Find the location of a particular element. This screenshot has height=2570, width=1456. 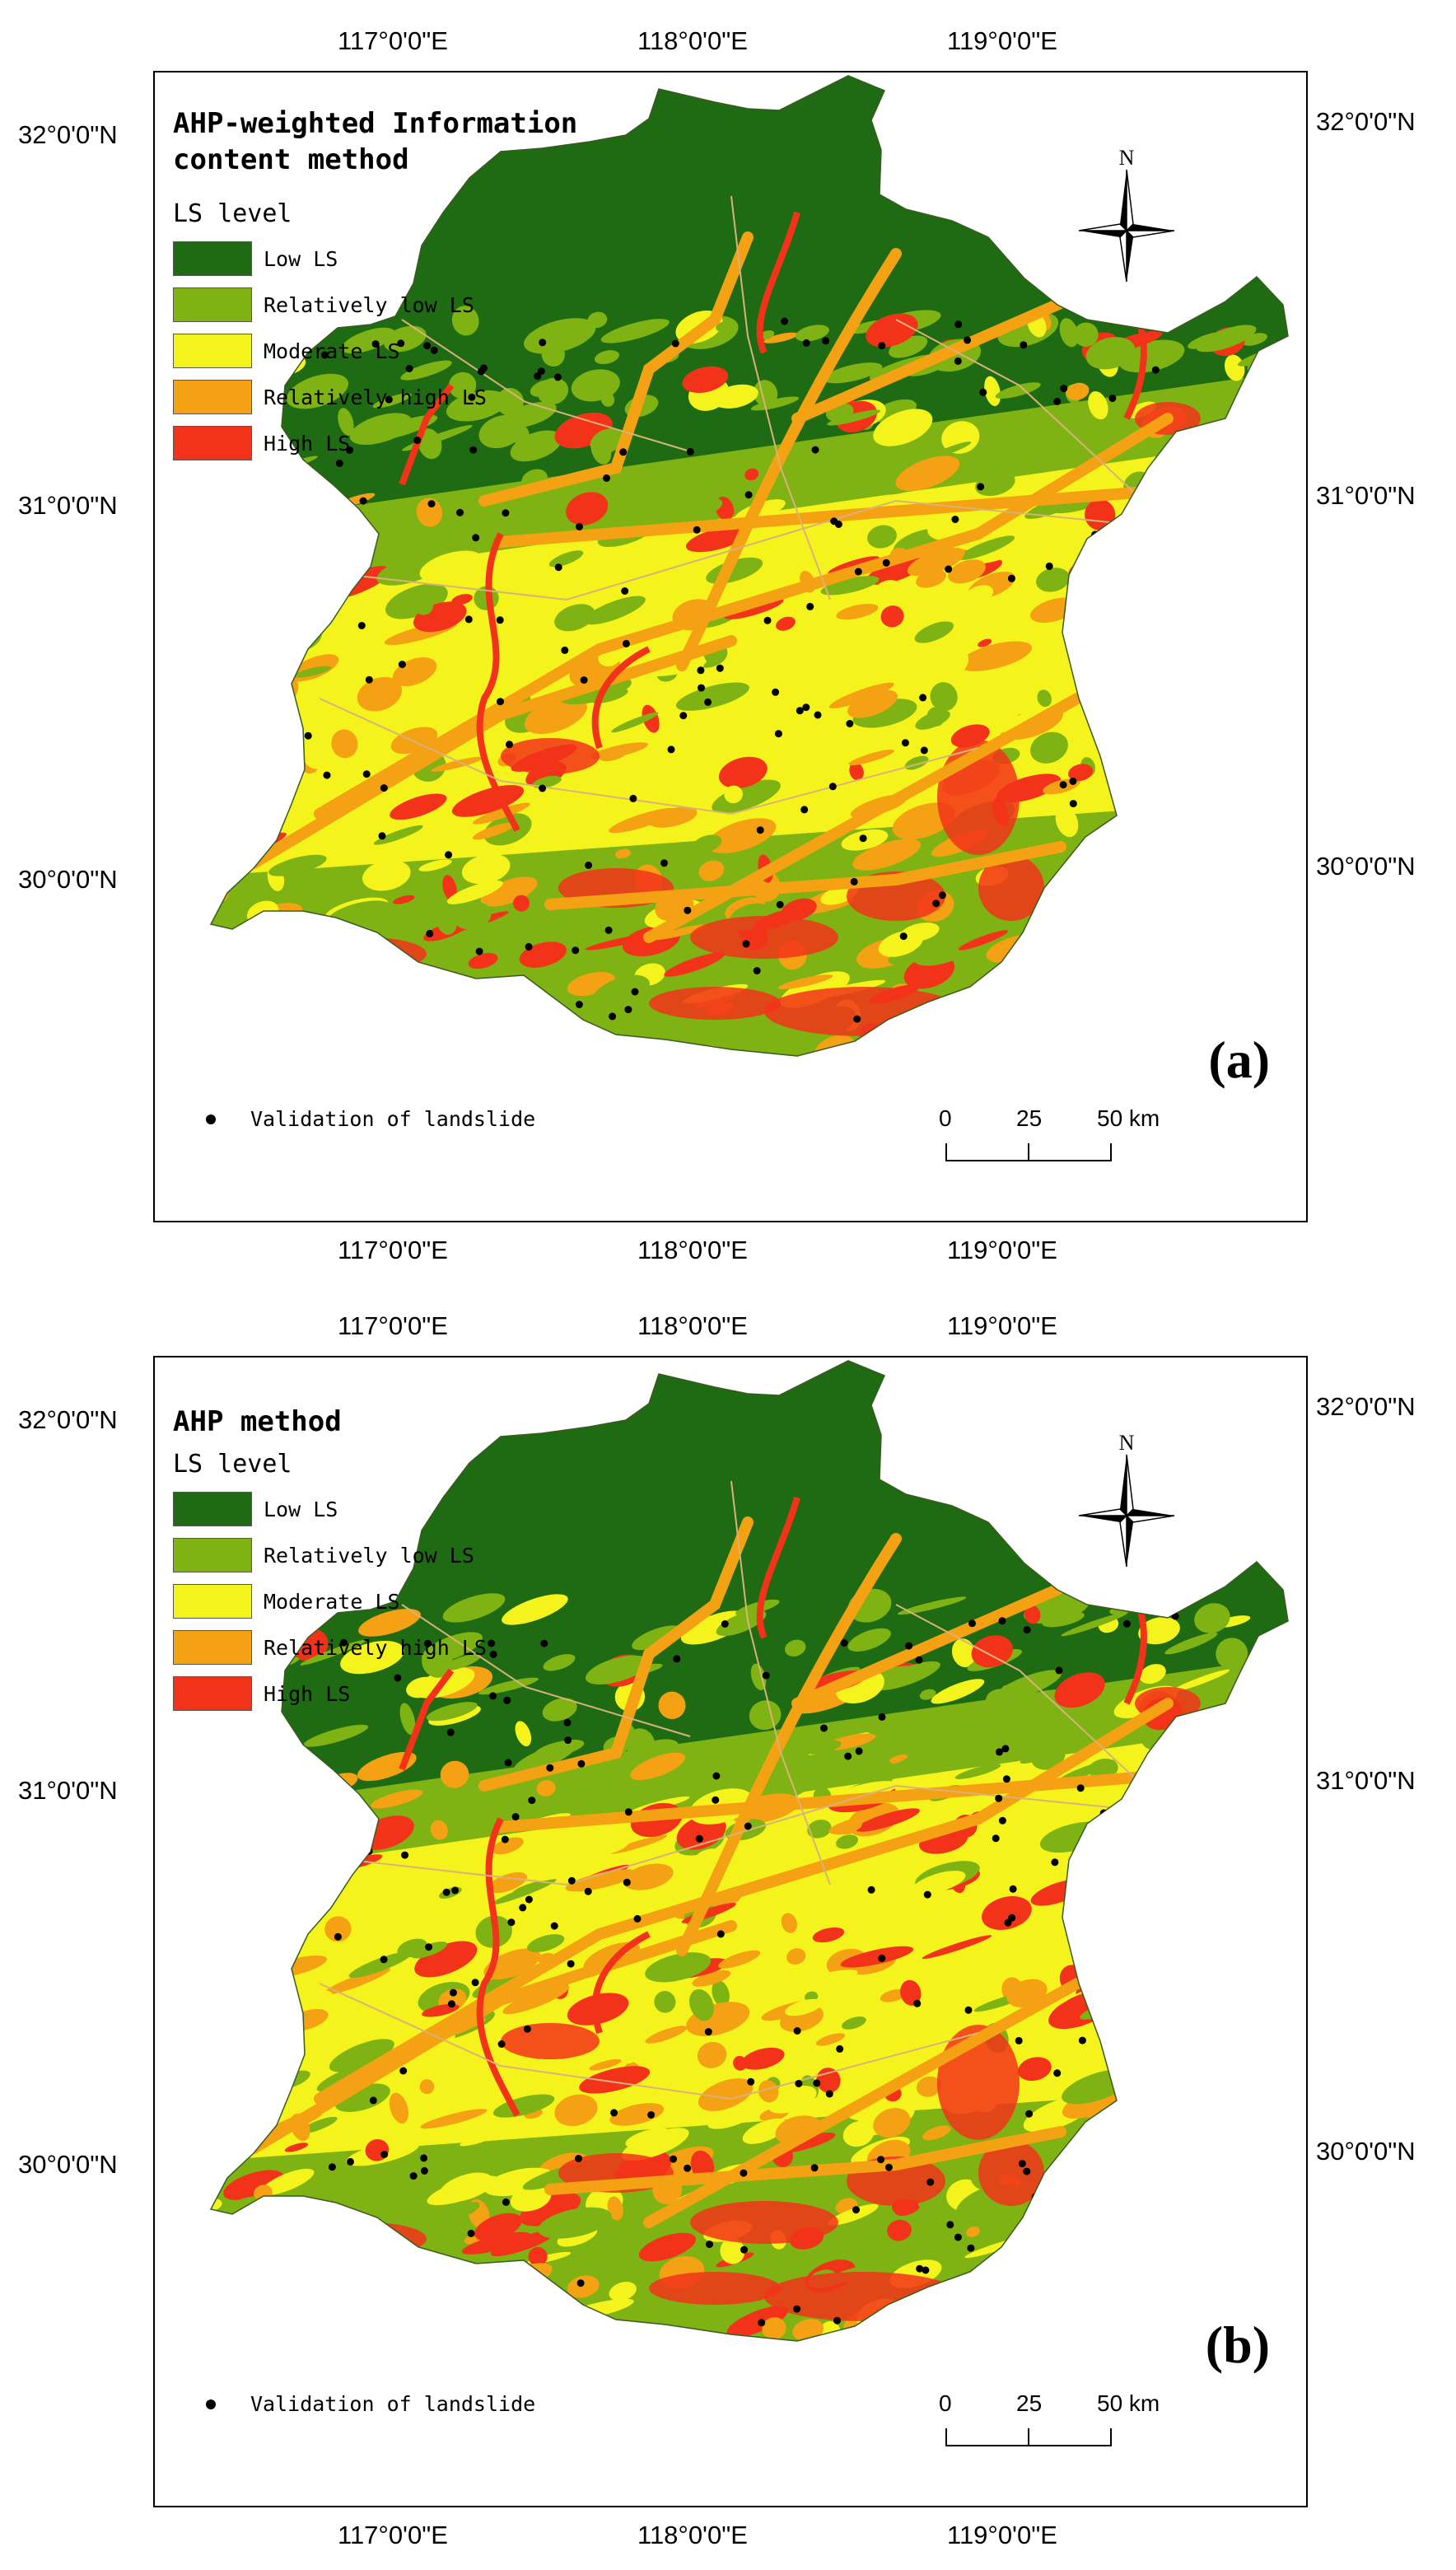

top-lon-label-117: 117°0'0"E is located at coordinates (393, 40).